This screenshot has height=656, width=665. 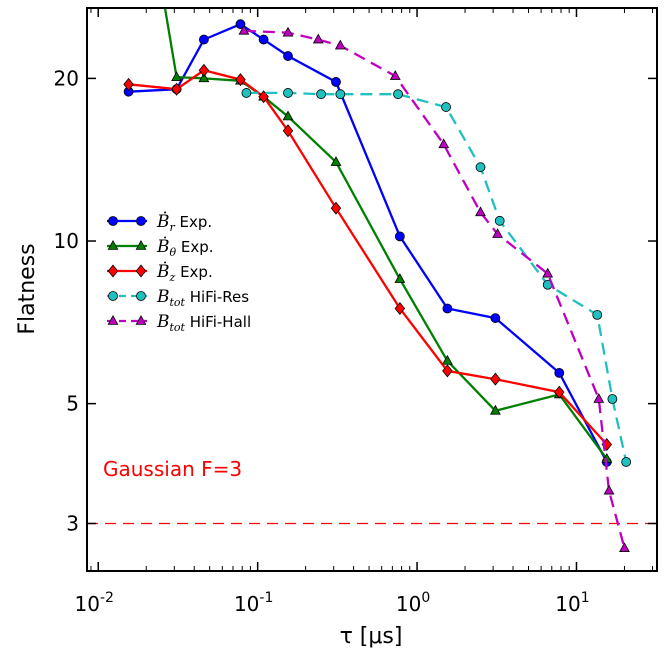 What do you see at coordinates (413, 603) in the screenshot?
I see `x-tick-label: 10⁰` at bounding box center [413, 603].